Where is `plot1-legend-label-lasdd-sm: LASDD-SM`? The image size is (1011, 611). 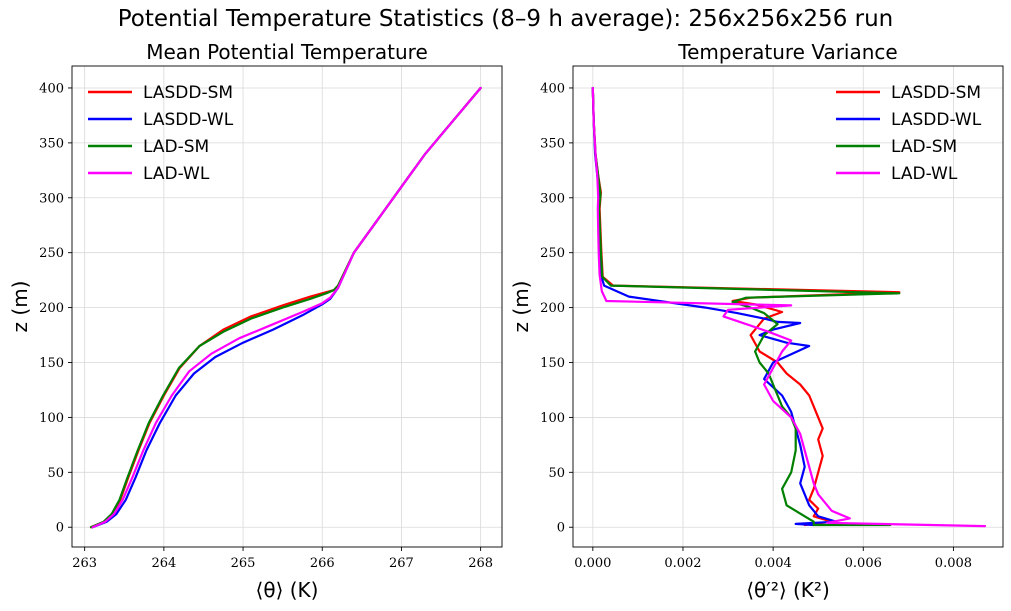
plot1-legend-label-lasdd-sm: LASDD-SM is located at coordinates (188, 93).